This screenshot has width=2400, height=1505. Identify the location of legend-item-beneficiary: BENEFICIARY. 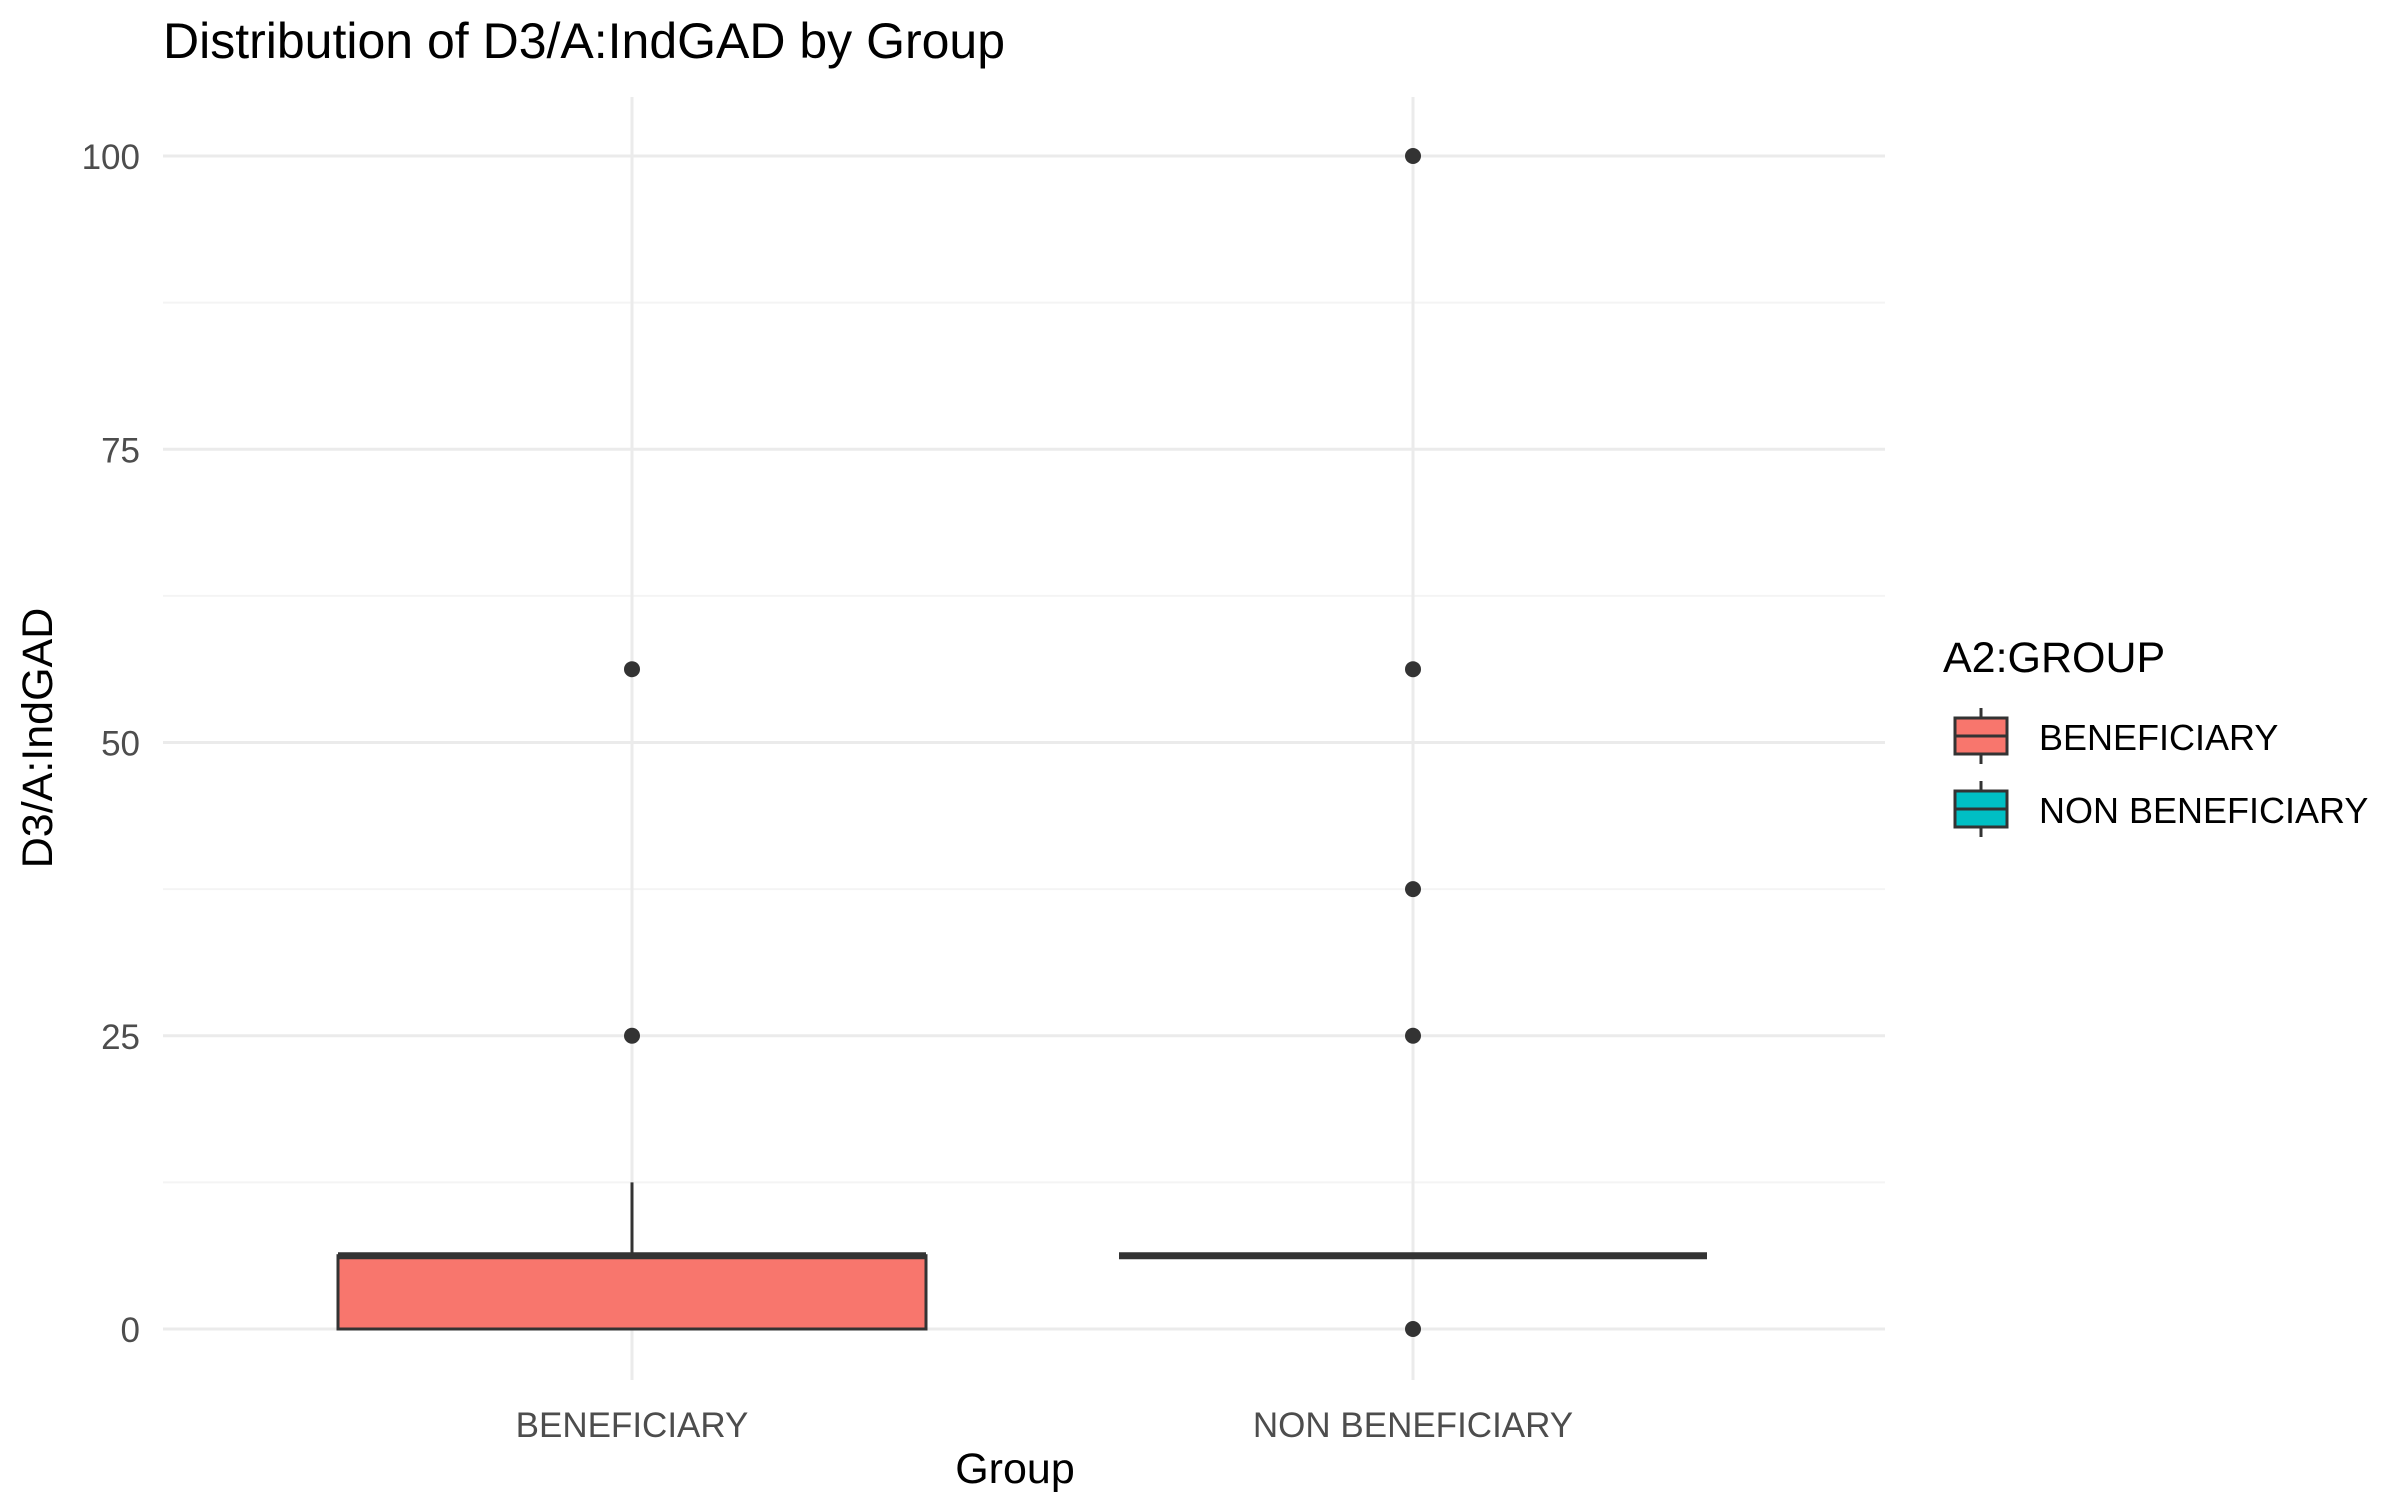
(2115, 736).